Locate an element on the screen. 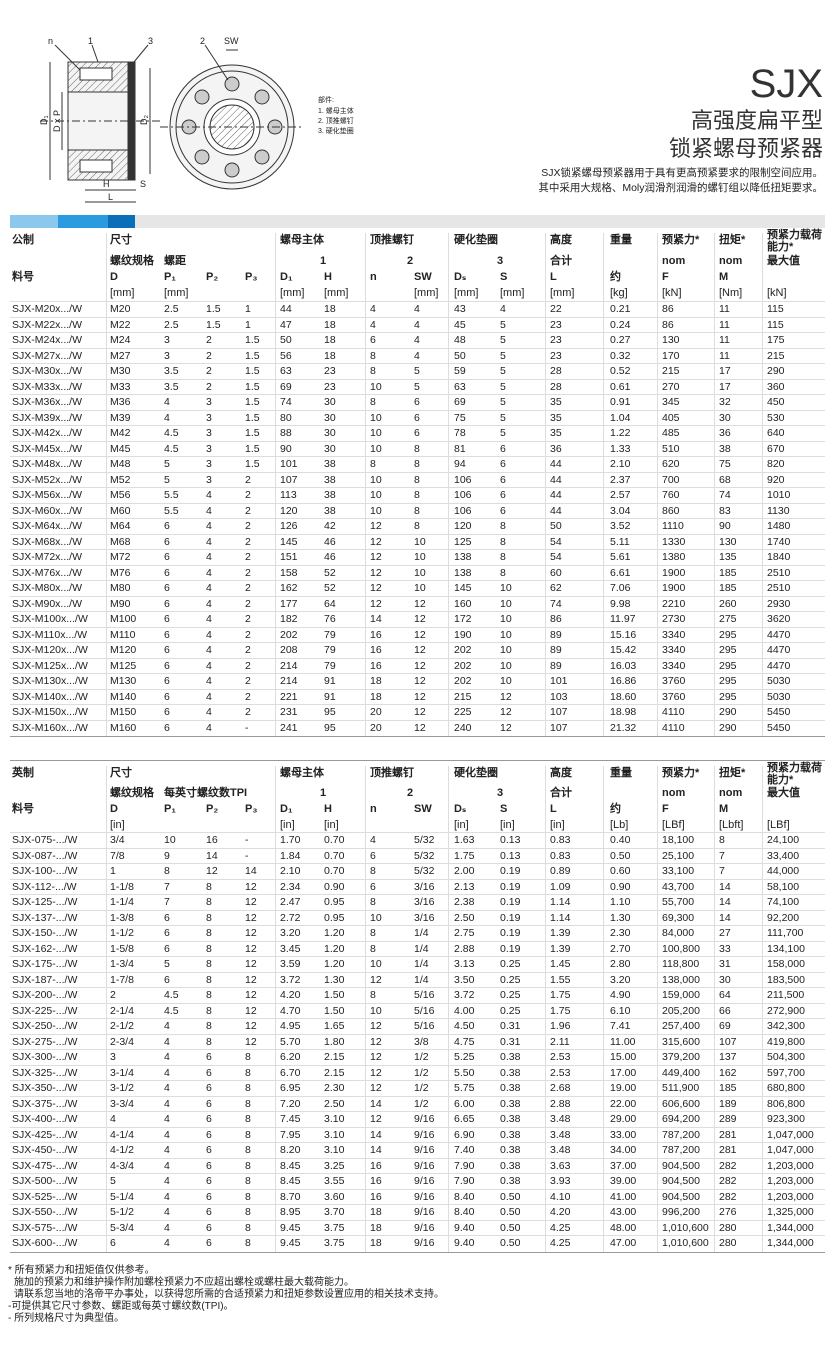 This screenshot has height=1346, width=830. table-cell: 295 is located at coordinates (728, 634).